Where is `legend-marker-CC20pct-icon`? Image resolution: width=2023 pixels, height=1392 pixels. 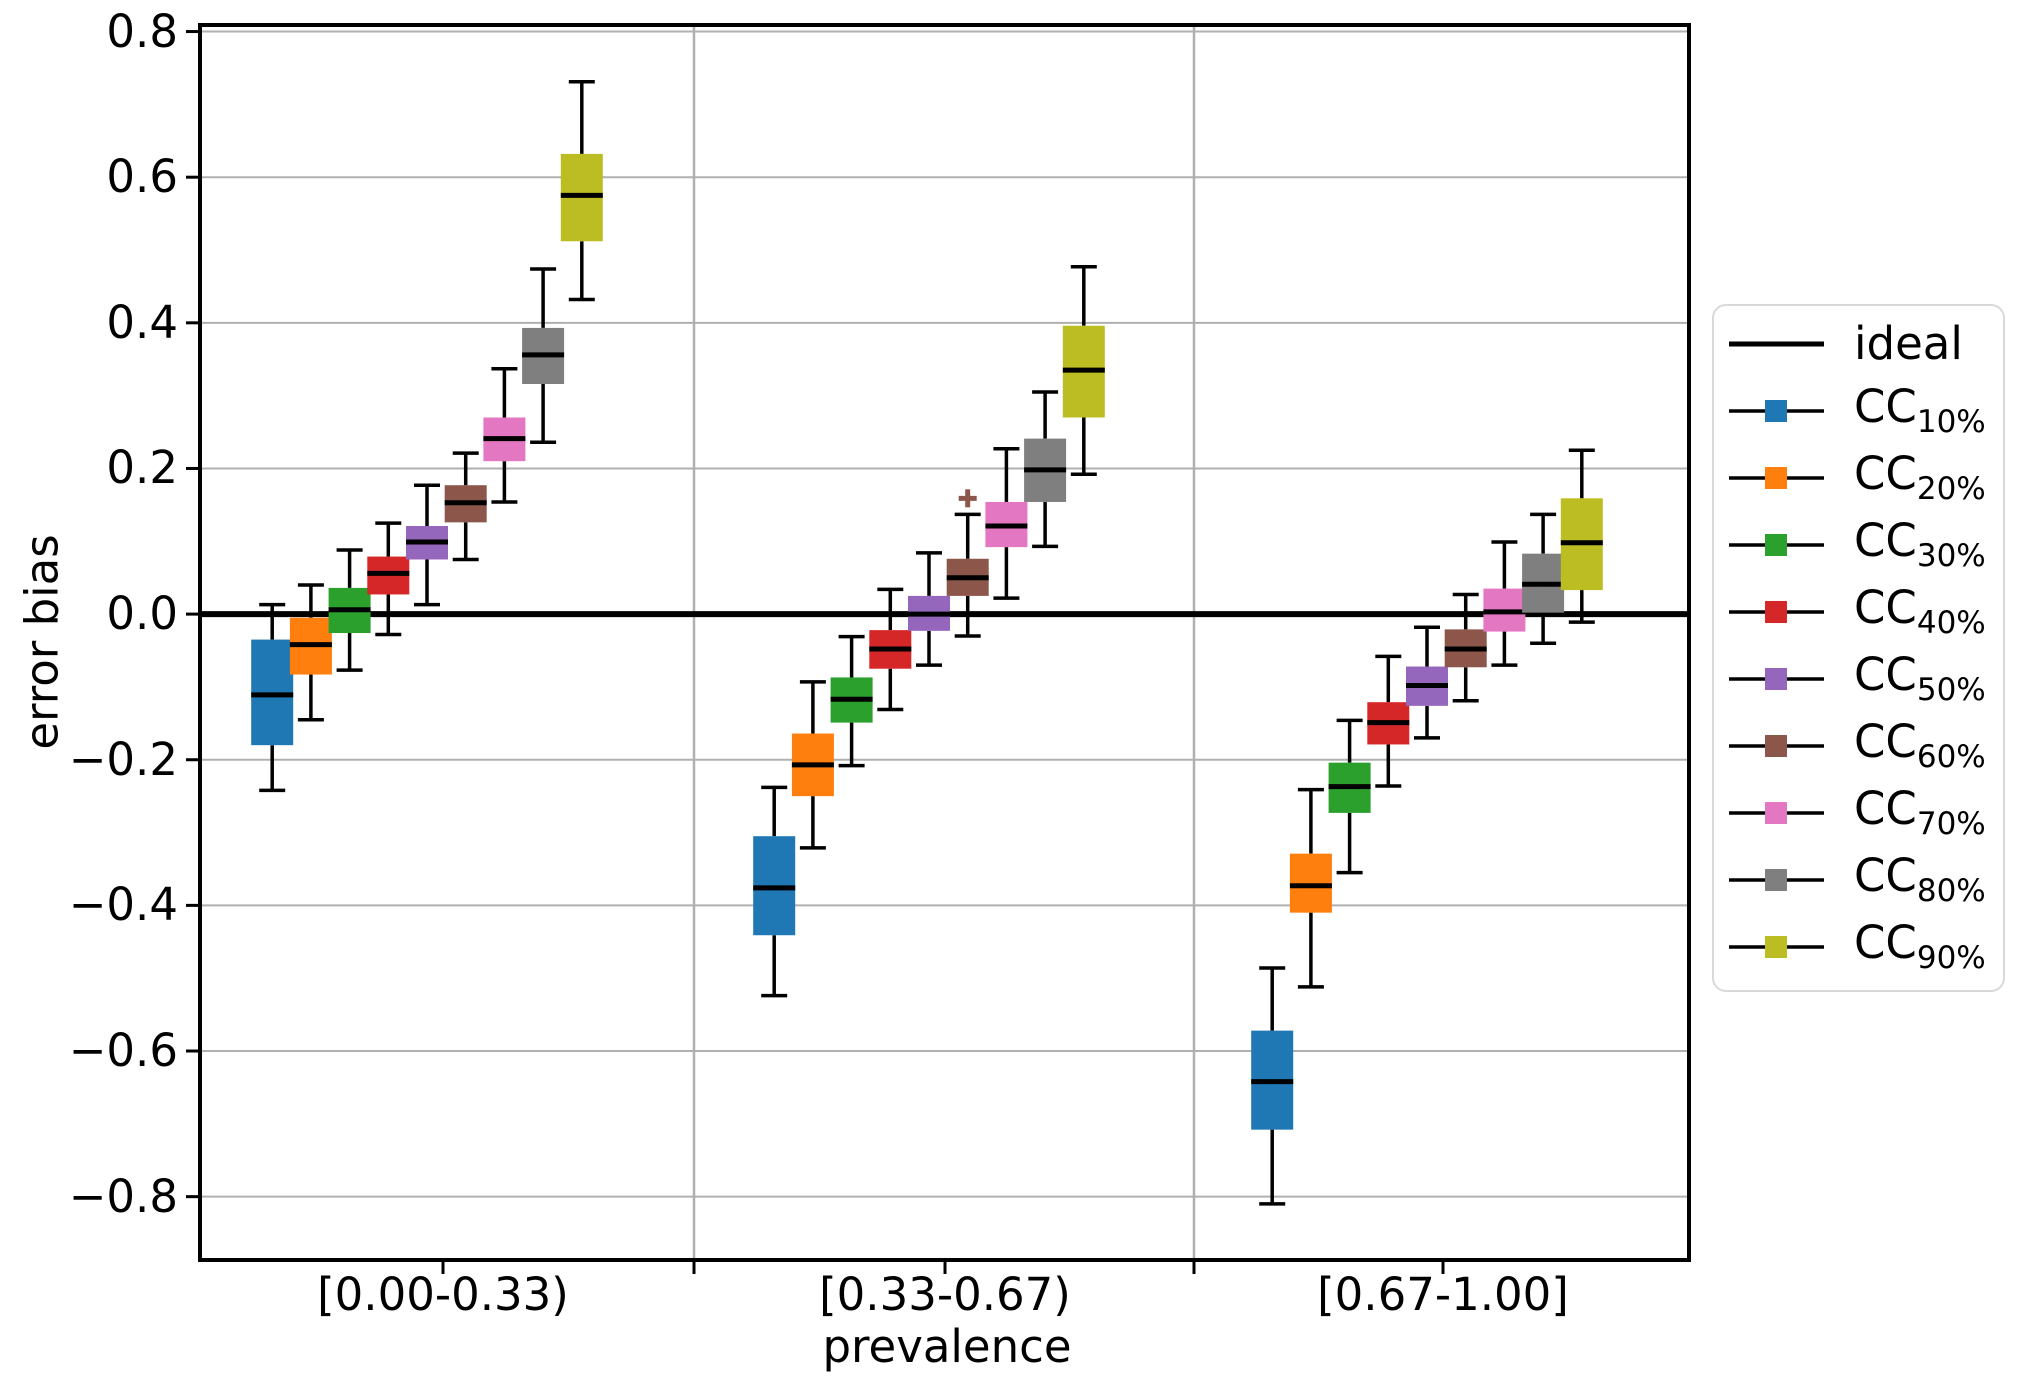 legend-marker-CC20pct-icon is located at coordinates (1776, 478).